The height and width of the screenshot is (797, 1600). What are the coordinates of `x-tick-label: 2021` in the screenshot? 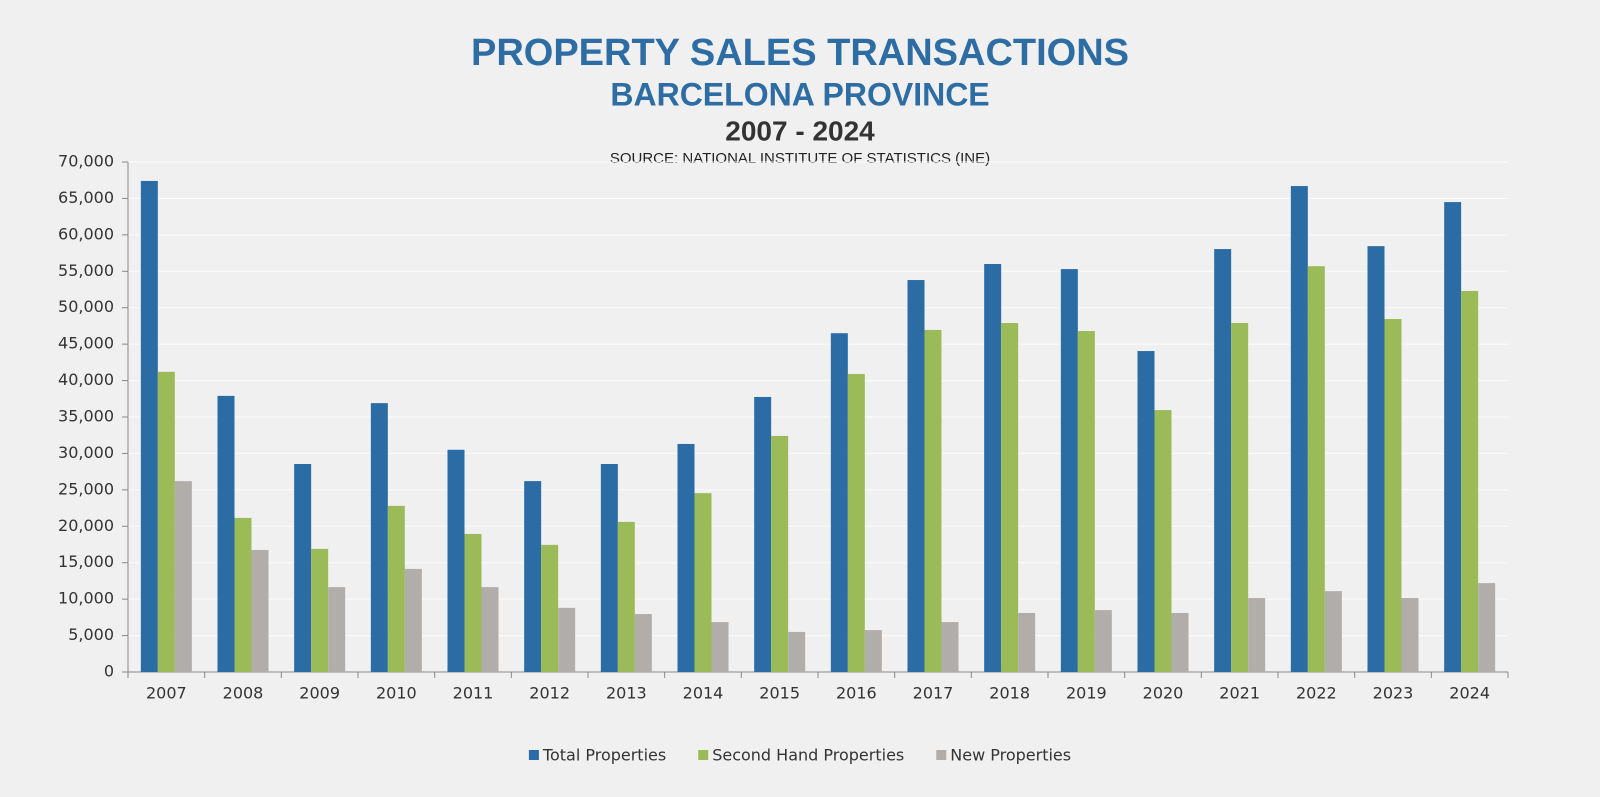 It's located at (1239, 693).